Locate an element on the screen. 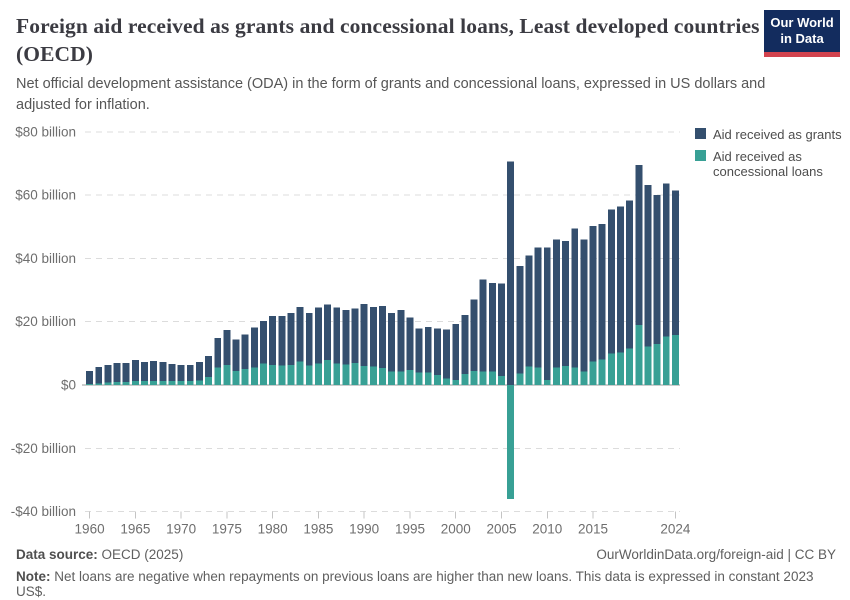 The height and width of the screenshot is (600, 850). bar-loans-1969 is located at coordinates (172, 383).